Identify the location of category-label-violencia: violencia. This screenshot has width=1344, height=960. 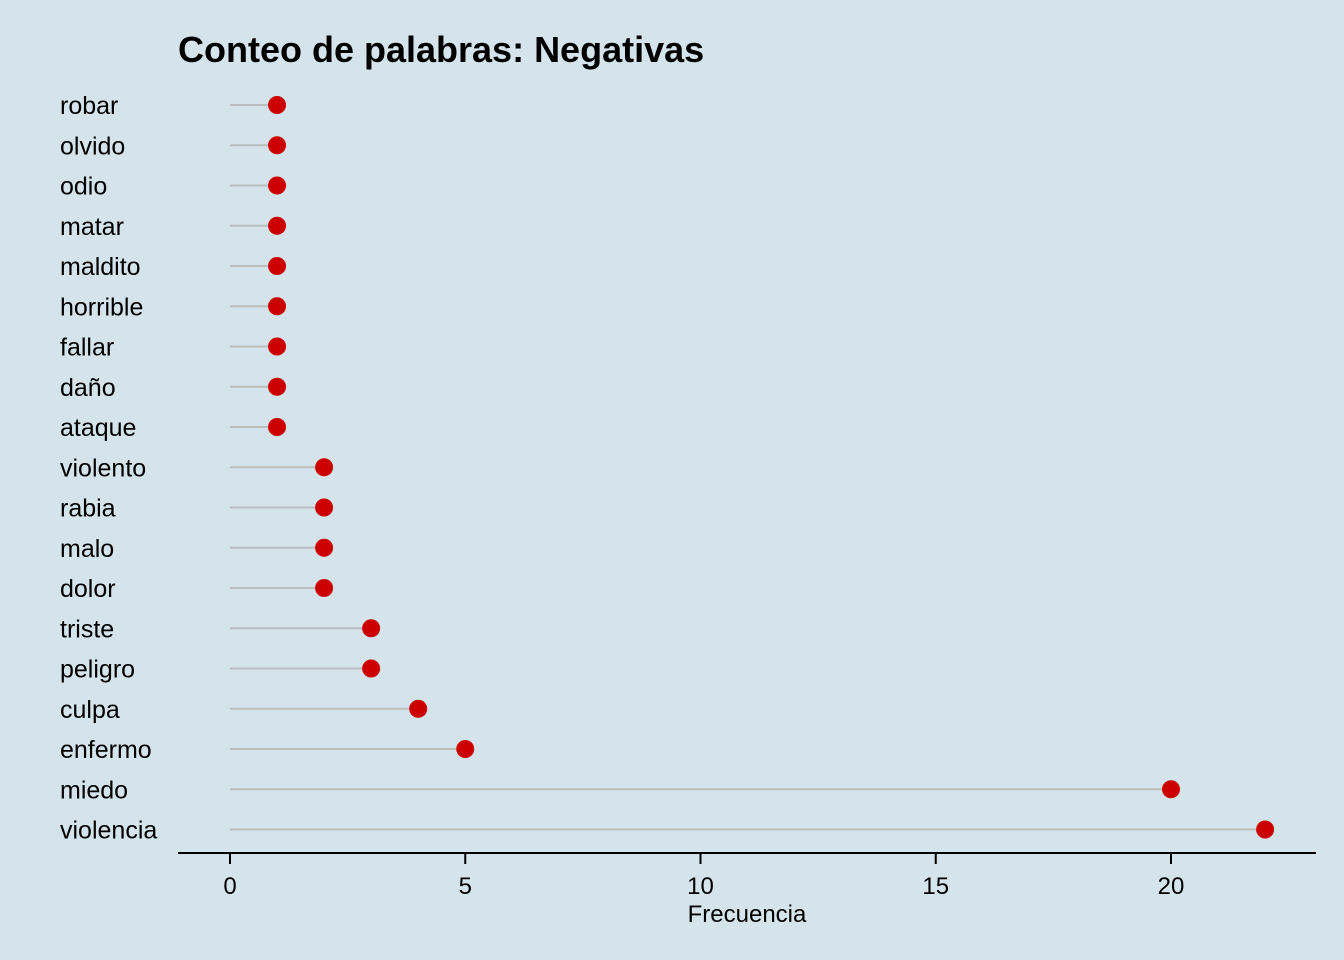
(108, 831).